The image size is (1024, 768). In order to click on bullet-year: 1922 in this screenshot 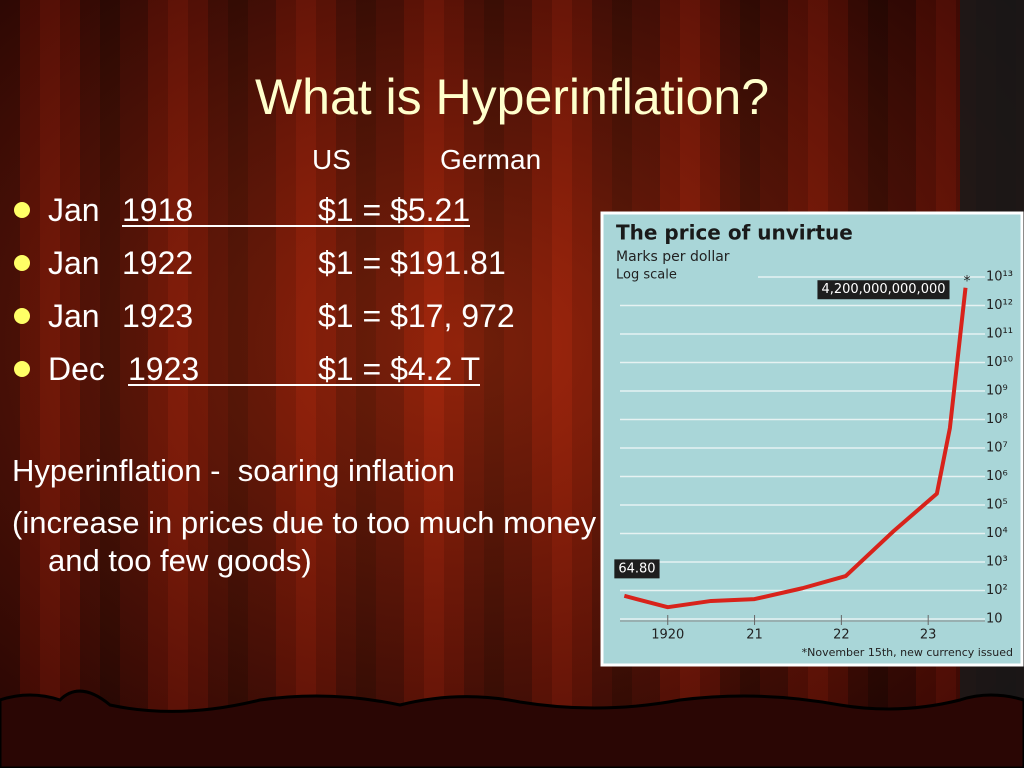, I will do `click(158, 263)`.